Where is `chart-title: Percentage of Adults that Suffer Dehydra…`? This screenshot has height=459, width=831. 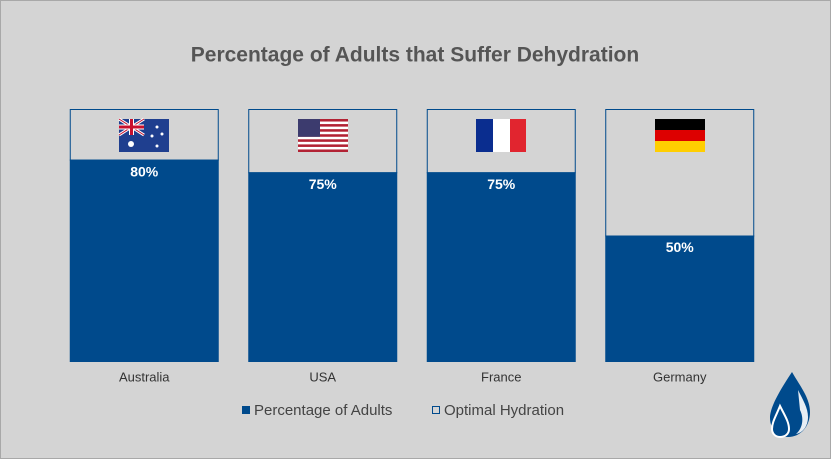
chart-title: Percentage of Adults that Suffer Dehydra… is located at coordinates (415, 55).